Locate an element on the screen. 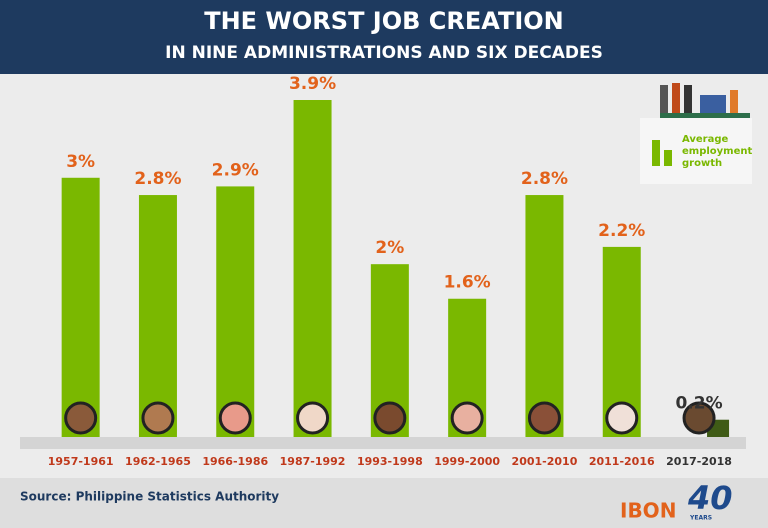 The width and height of the screenshot is (768, 528). legend: Average employment growth is located at coordinates (696, 151).